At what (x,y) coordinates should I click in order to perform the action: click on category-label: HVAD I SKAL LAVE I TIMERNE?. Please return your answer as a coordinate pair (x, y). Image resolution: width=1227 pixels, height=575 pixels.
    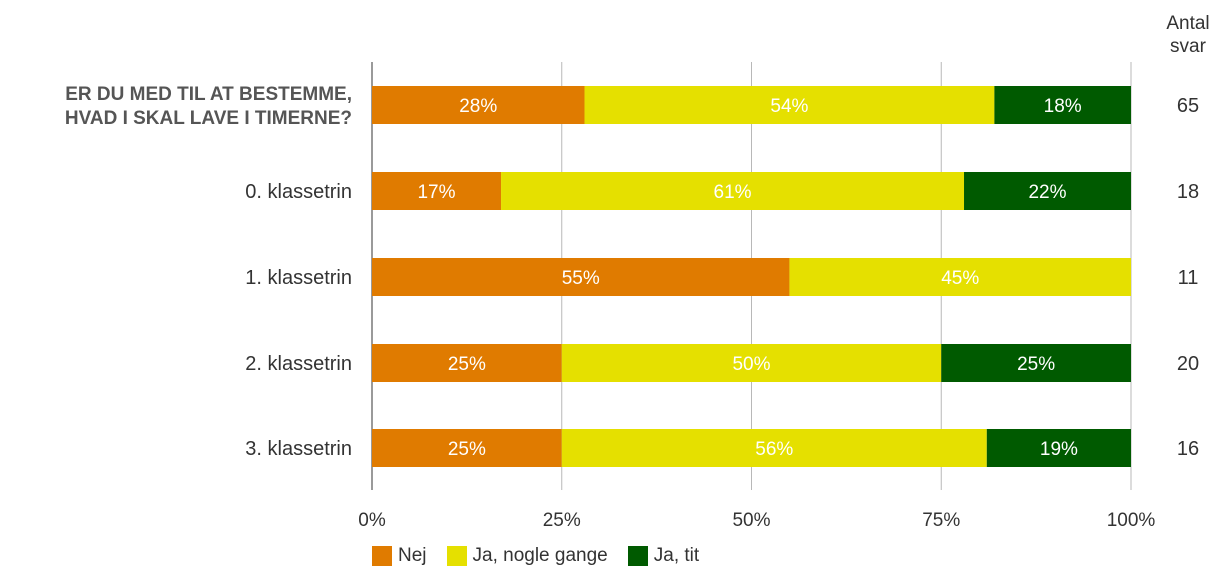
    Looking at the image, I should click on (208, 118).